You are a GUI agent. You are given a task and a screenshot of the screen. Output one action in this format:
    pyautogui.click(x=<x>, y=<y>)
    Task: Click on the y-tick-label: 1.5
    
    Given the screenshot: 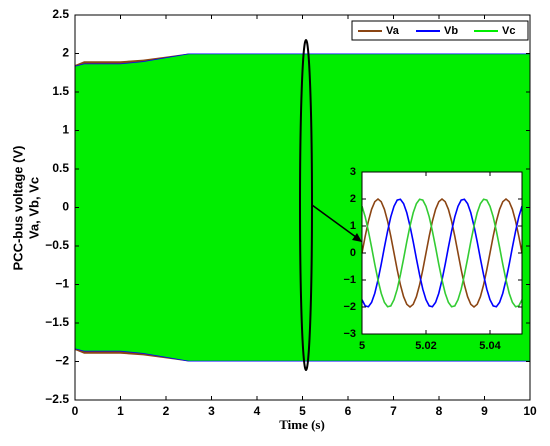 What is the action you would take?
    pyautogui.click(x=60, y=91)
    